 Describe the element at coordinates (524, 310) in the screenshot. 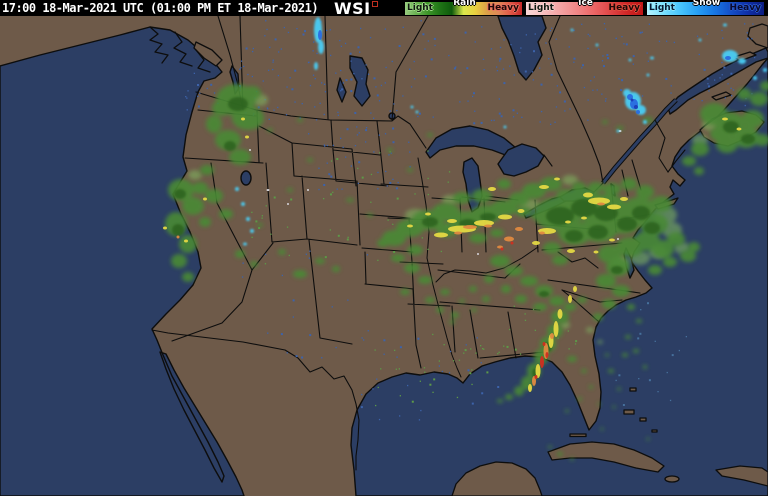

I see `radar-group-rain-red` at that location.